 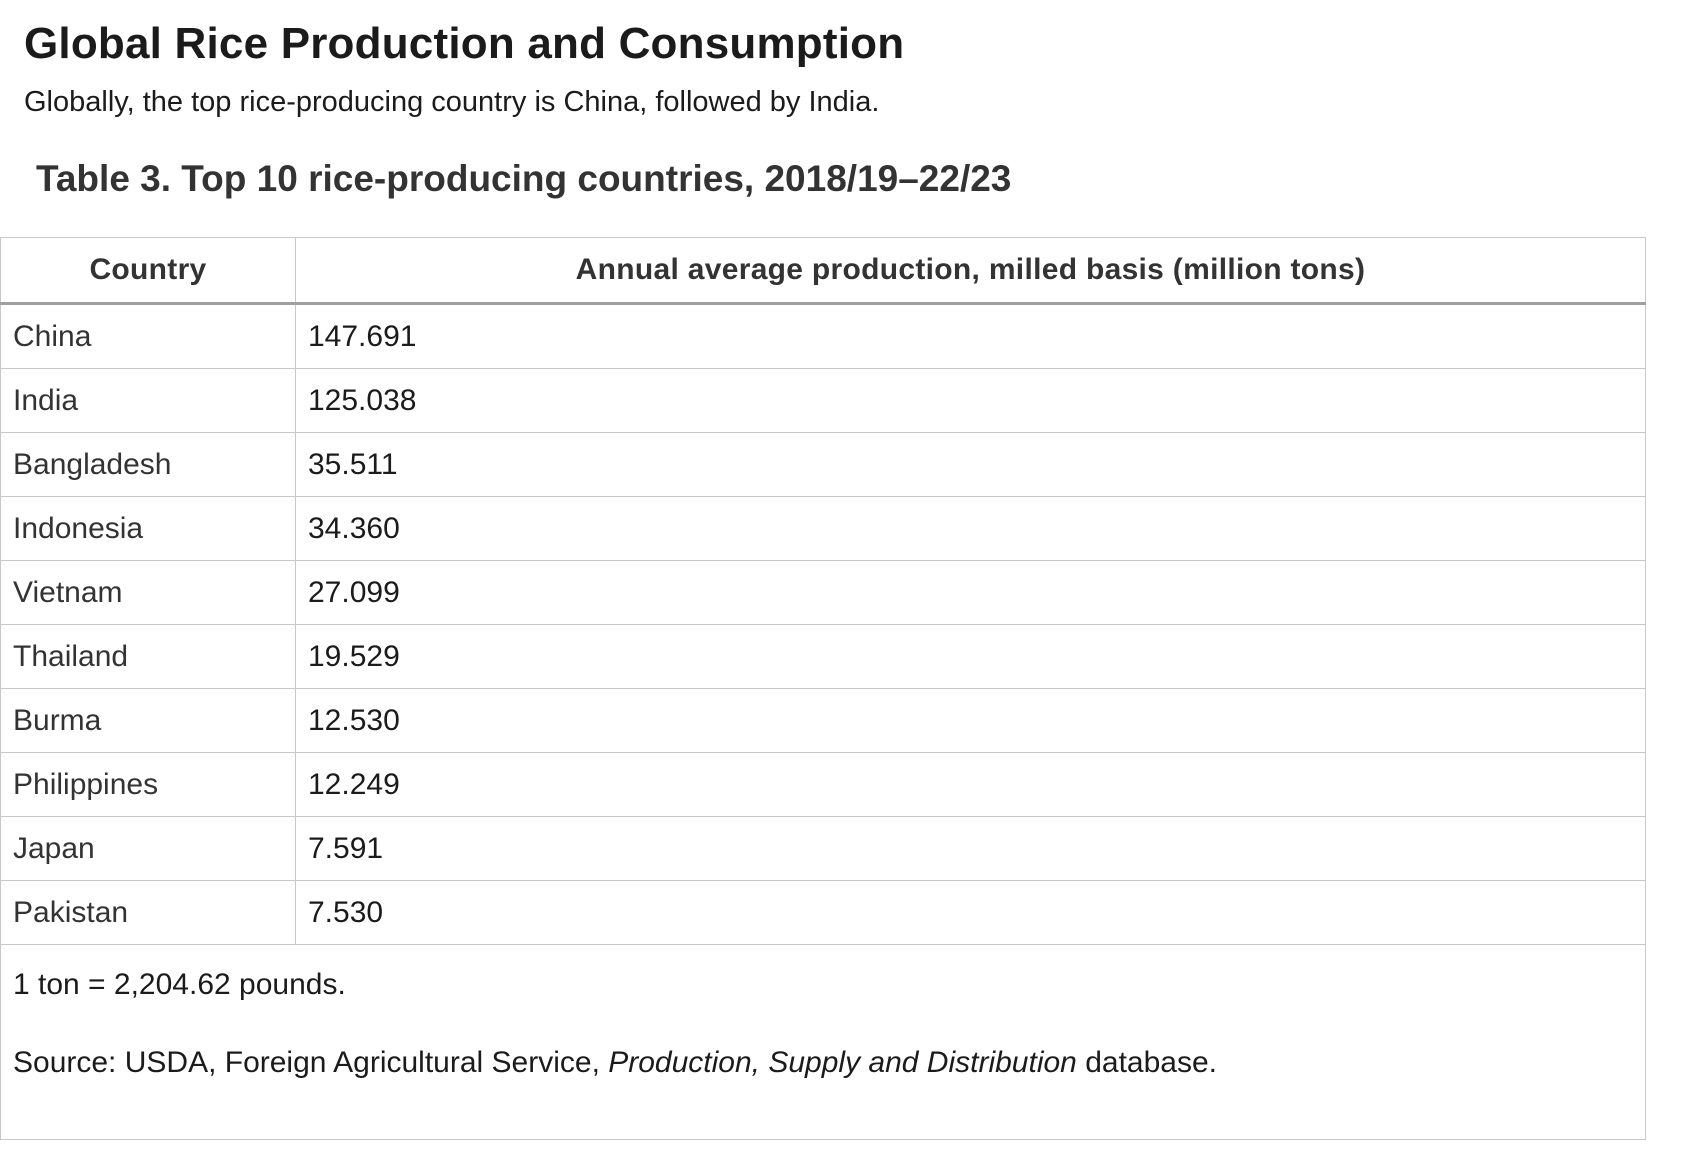 What do you see at coordinates (148, 848) in the screenshot?
I see `country-cell: Japan` at bounding box center [148, 848].